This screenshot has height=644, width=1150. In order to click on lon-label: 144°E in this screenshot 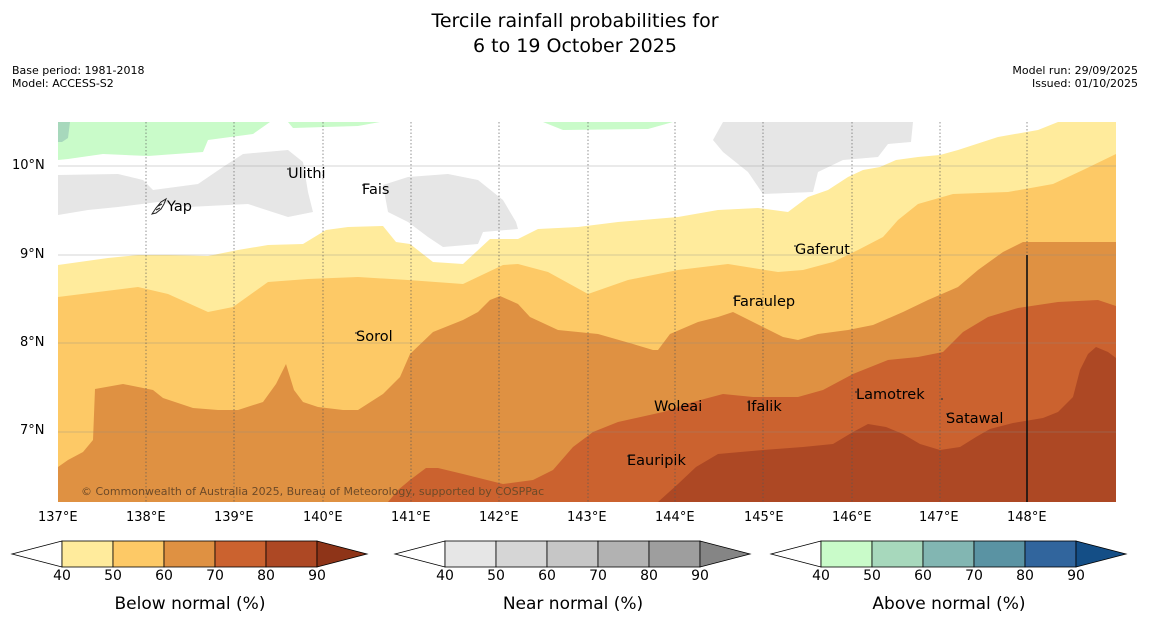, I will do `click(675, 517)`.